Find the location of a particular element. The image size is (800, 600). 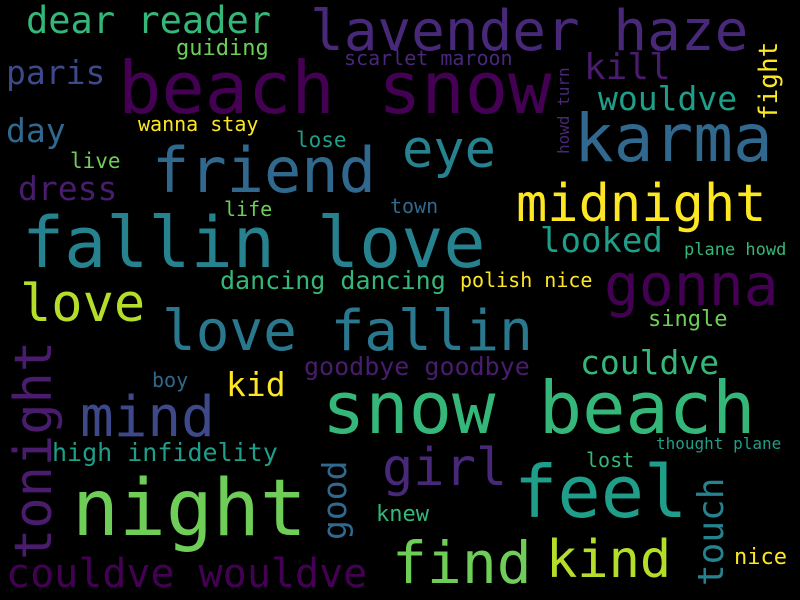

word-snow-beach: snow beach is located at coordinates (539, 408).